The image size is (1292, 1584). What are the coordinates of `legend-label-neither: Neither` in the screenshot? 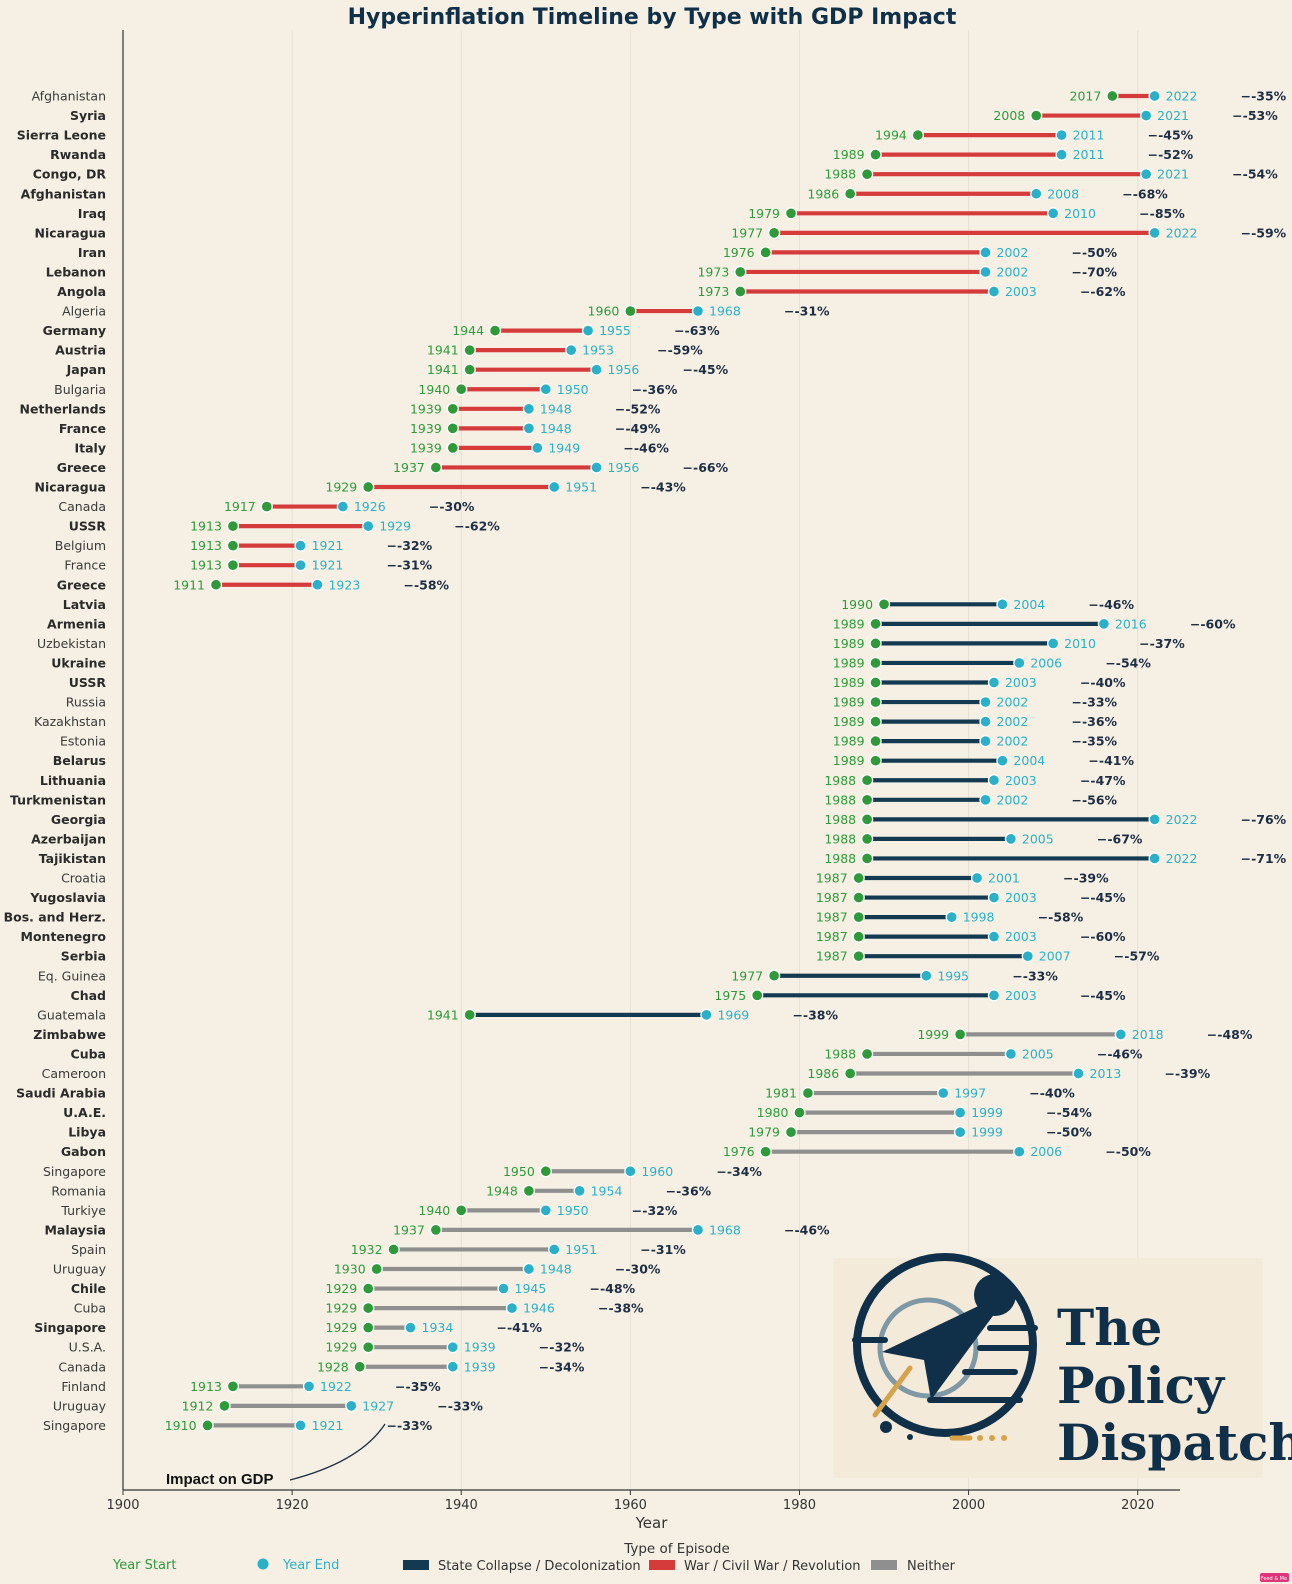 It's located at (931, 1566).